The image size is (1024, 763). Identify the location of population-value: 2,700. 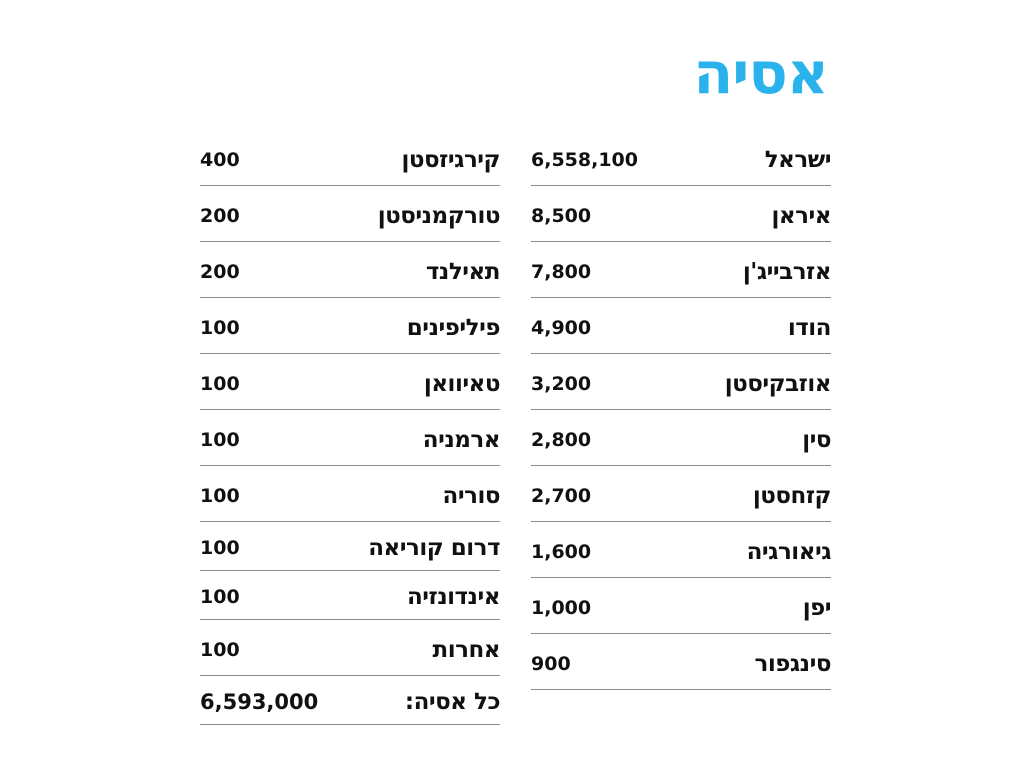
(561, 495).